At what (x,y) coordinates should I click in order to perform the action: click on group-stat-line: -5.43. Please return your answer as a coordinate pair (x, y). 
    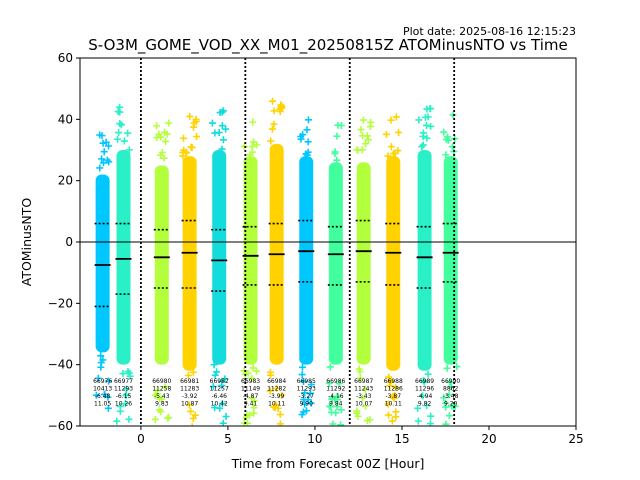
    Looking at the image, I should click on (162, 396).